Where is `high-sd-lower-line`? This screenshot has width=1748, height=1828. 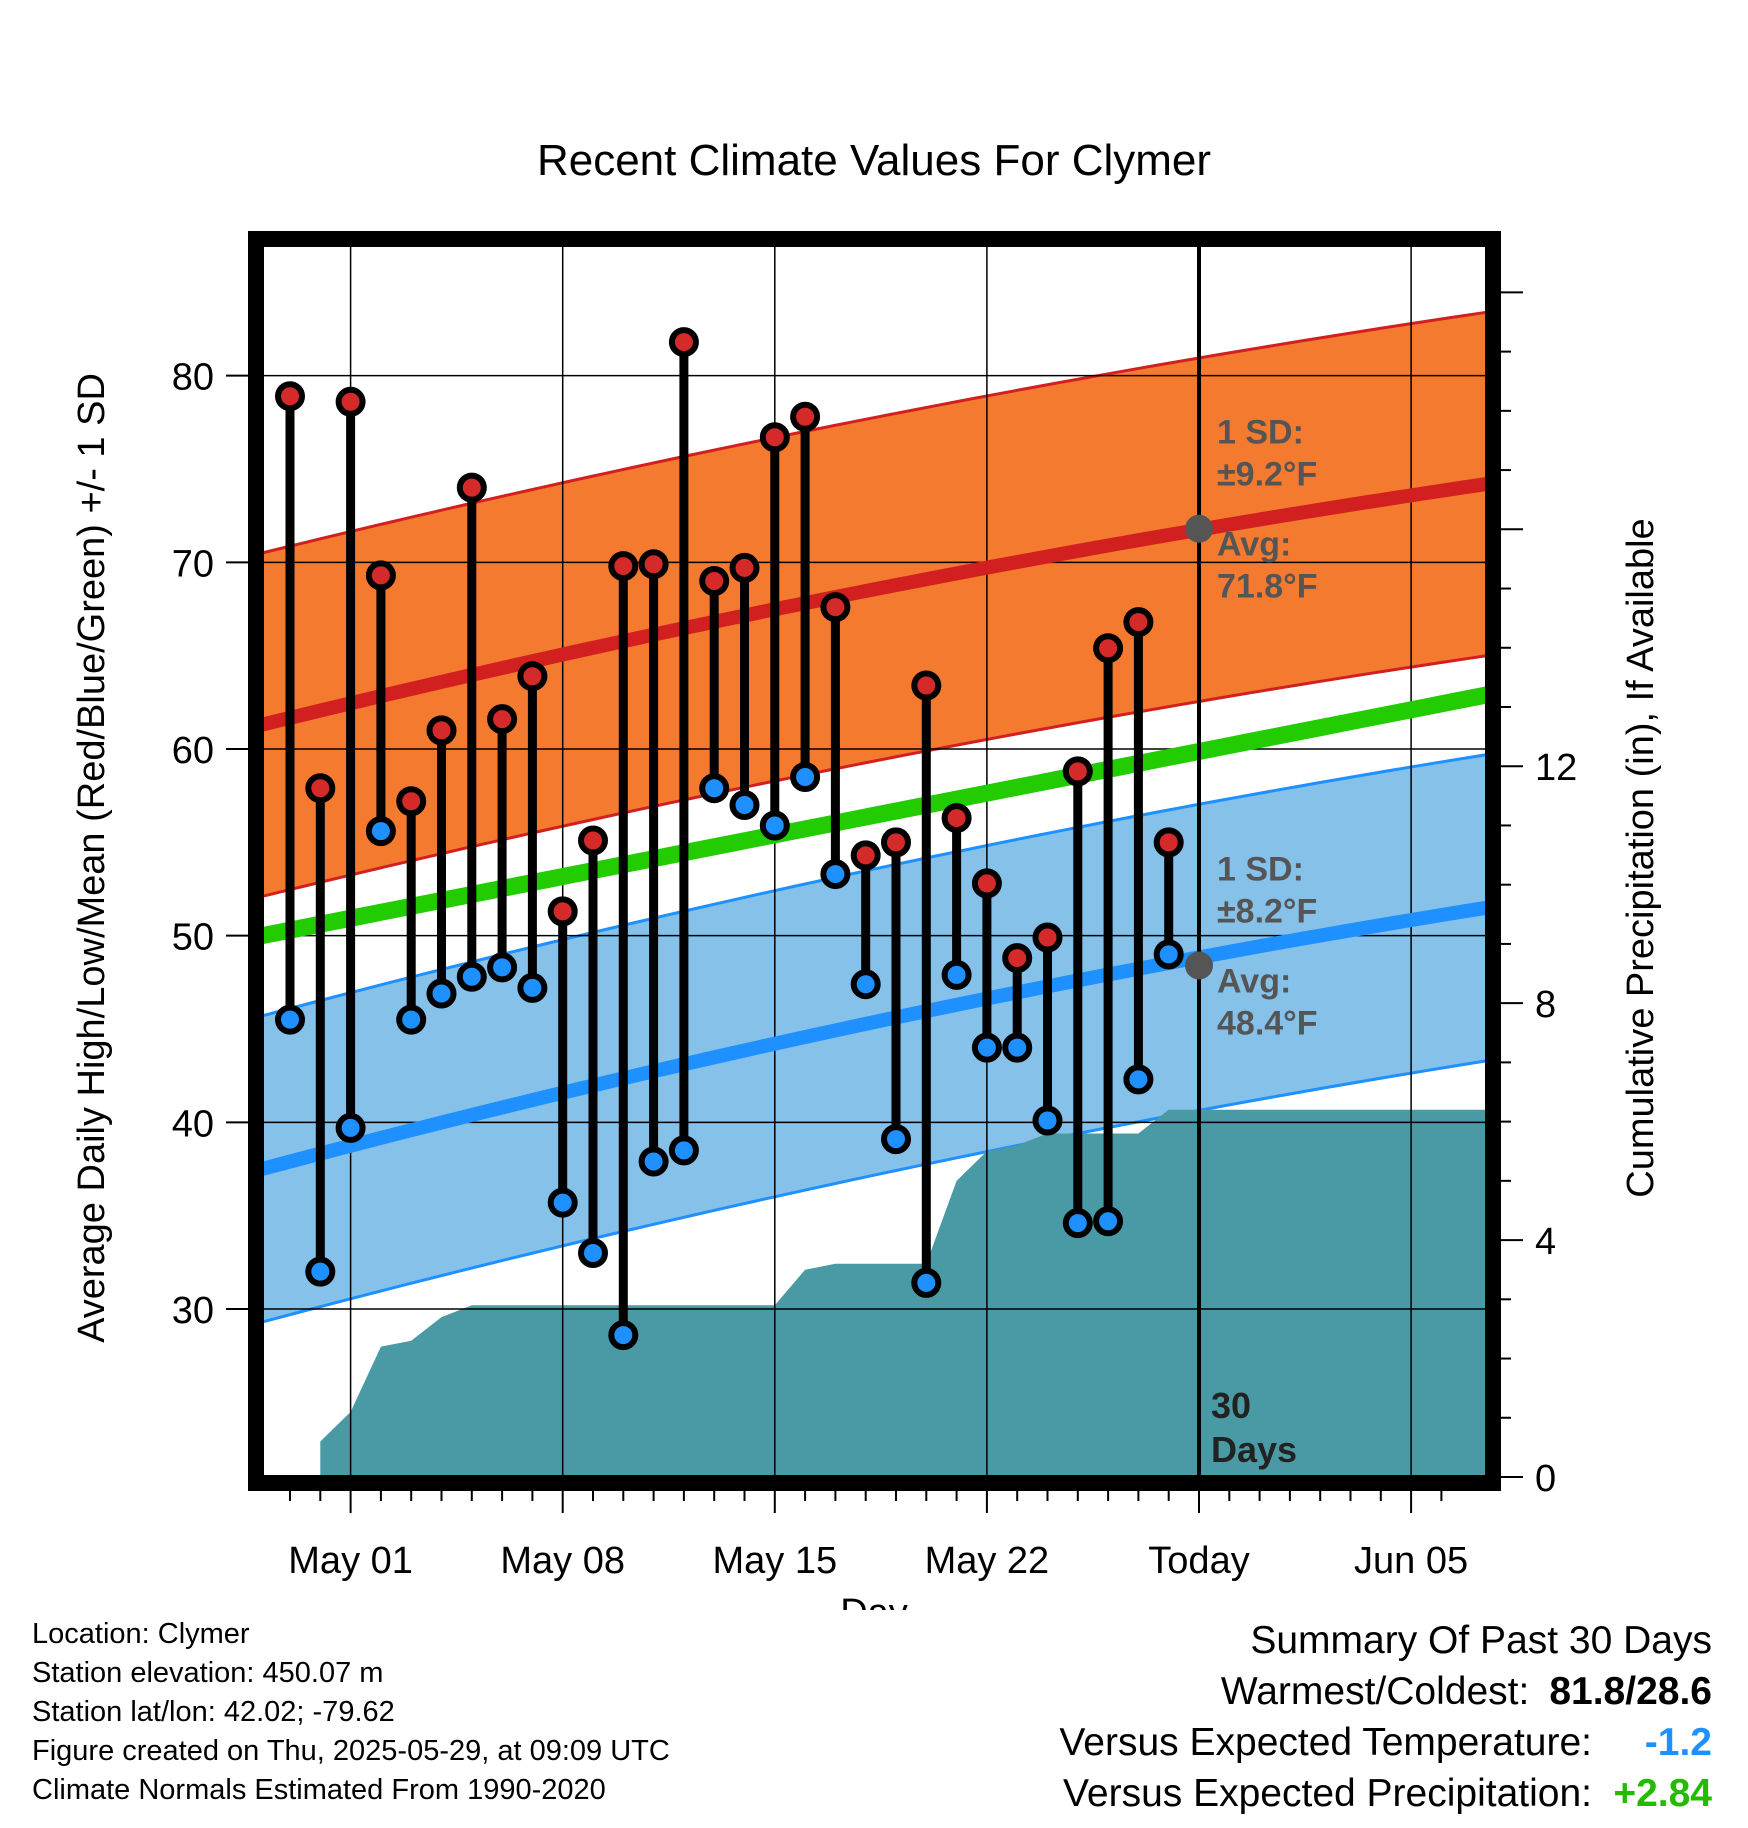
high-sd-lower-line is located at coordinates (874, 776).